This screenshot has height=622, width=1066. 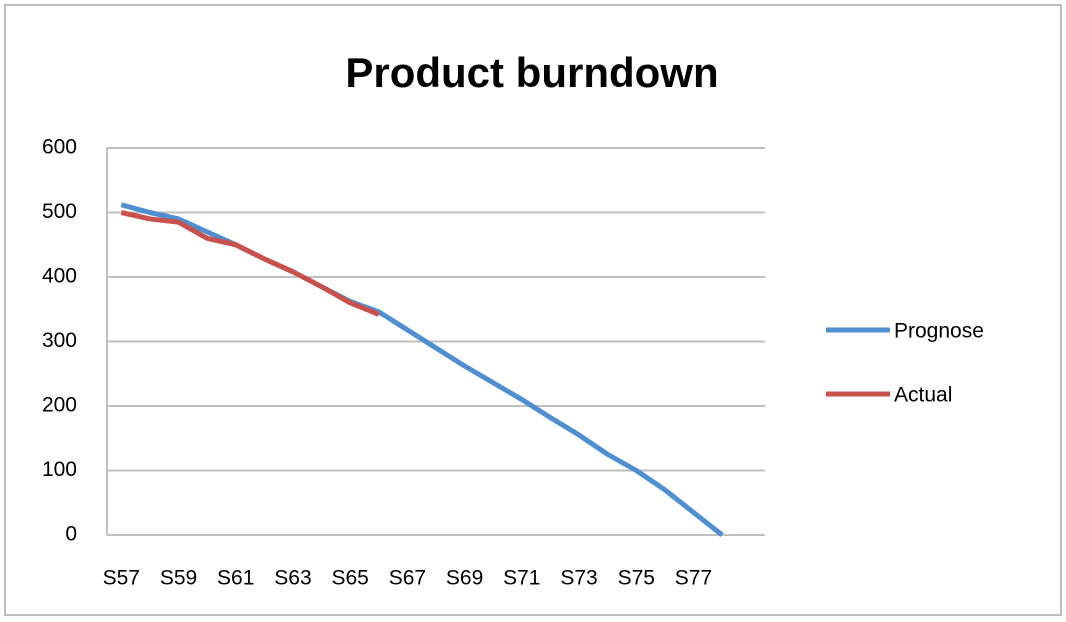 I want to click on legend-label: Prognose, so click(x=939, y=331).